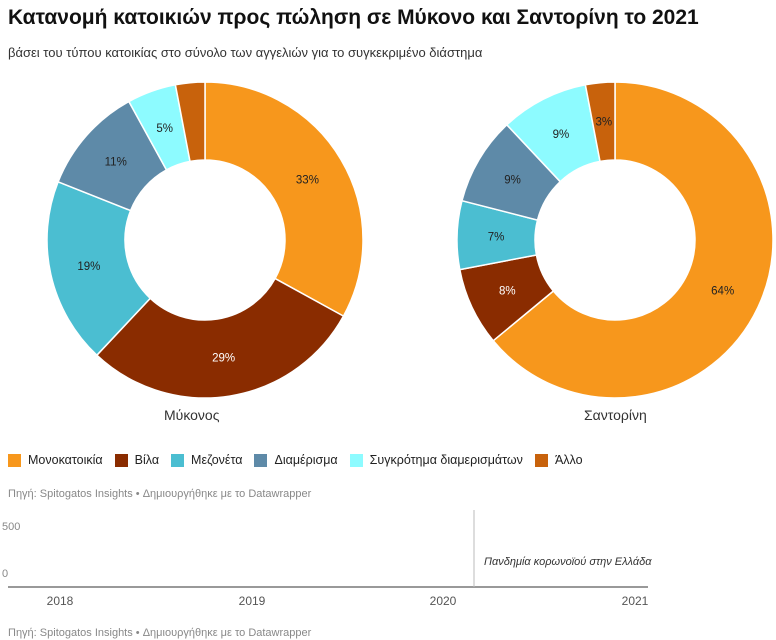 This screenshot has width=776, height=640. Describe the element at coordinates (217, 460) in the screenshot. I see `legend-label: Μεζονέτα` at that location.